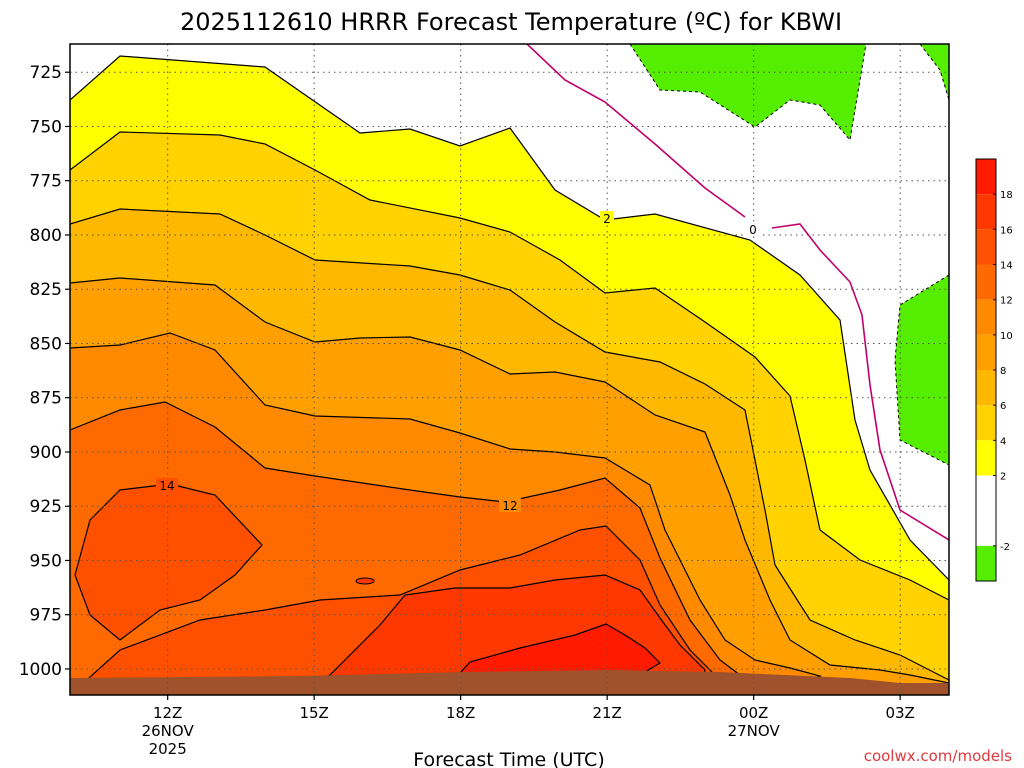 This screenshot has width=1024, height=768. I want to click on colorbar-tick-label-5: 8, so click(1003, 371).